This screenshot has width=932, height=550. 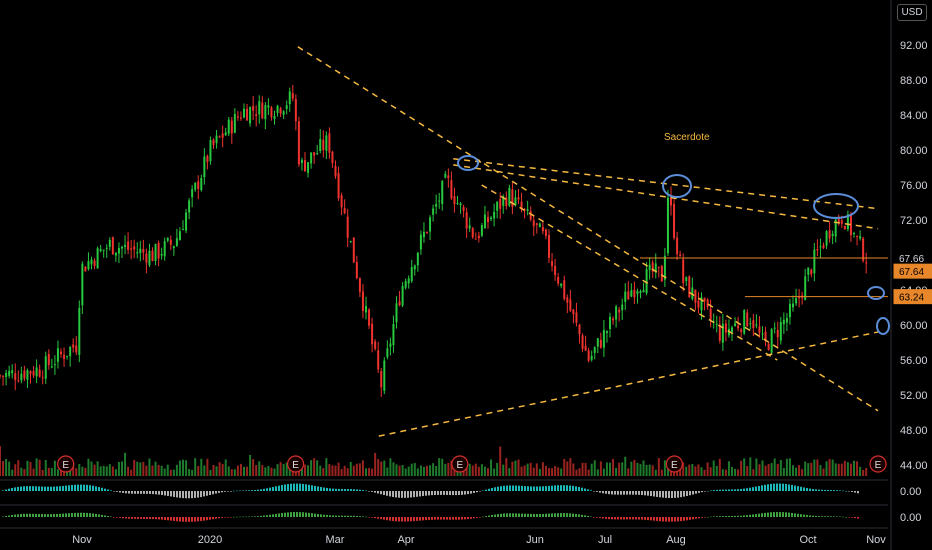 I want to click on x-tick-label: Apr, so click(x=405, y=540).